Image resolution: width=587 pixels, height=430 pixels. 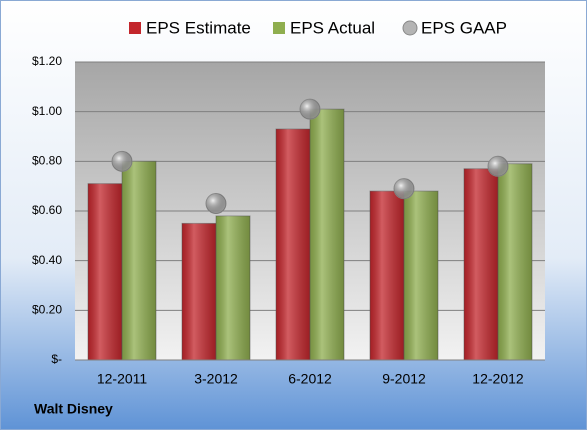 I want to click on x-tick-label: 3-2012, so click(x=216, y=379).